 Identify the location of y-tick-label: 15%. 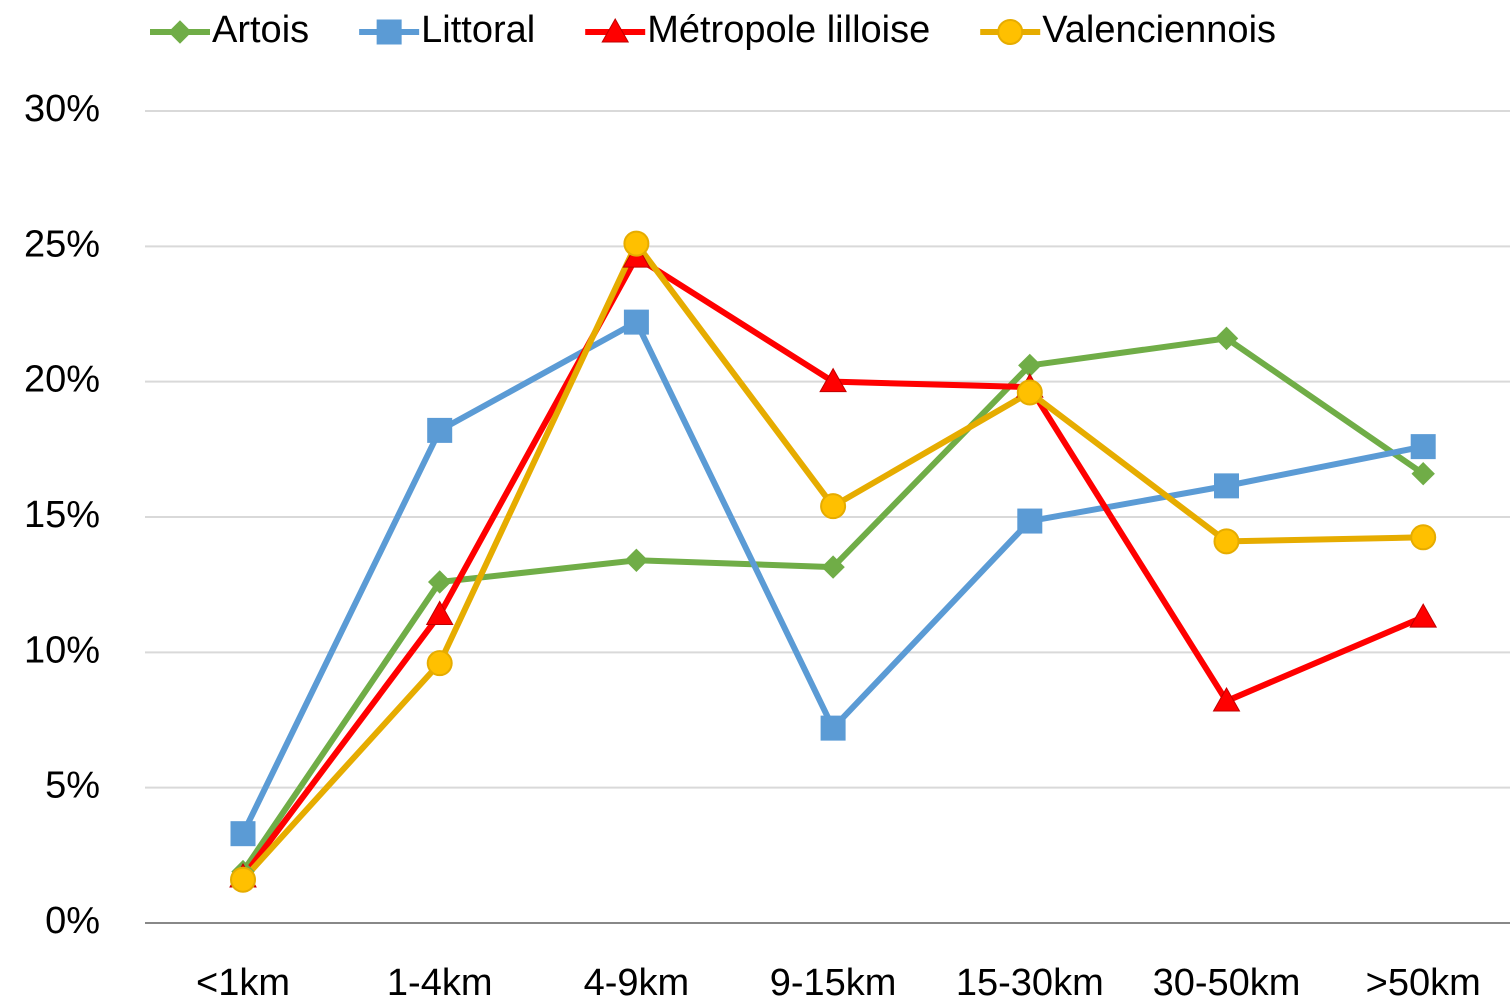
(62, 515).